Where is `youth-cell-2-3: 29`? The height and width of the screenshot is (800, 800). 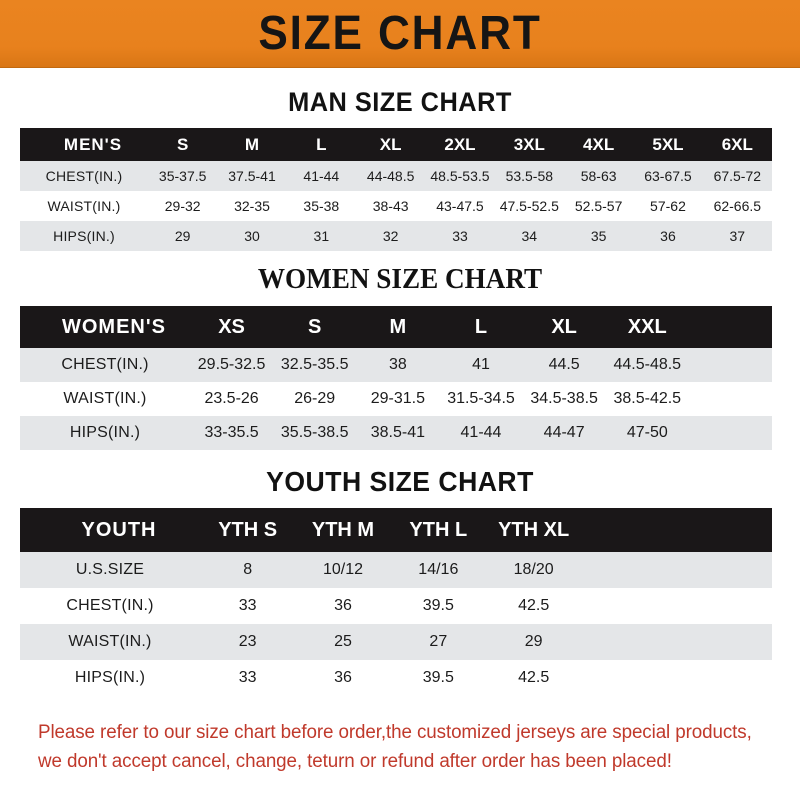 youth-cell-2-3: 29 is located at coordinates (533, 641).